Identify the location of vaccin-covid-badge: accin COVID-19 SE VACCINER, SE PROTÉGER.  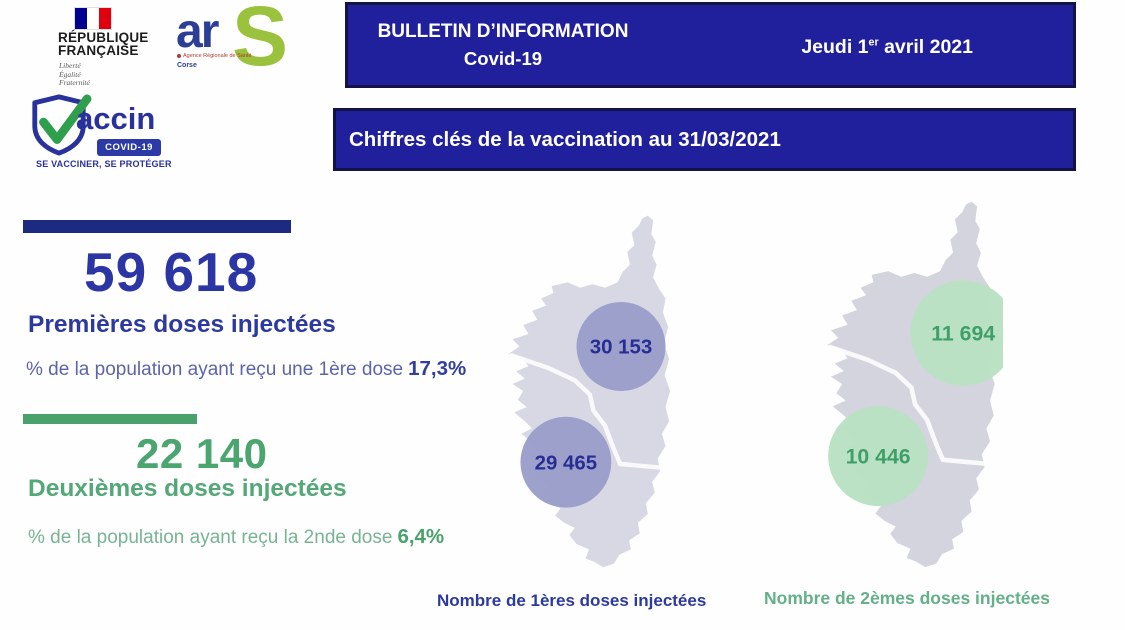
(104, 132).